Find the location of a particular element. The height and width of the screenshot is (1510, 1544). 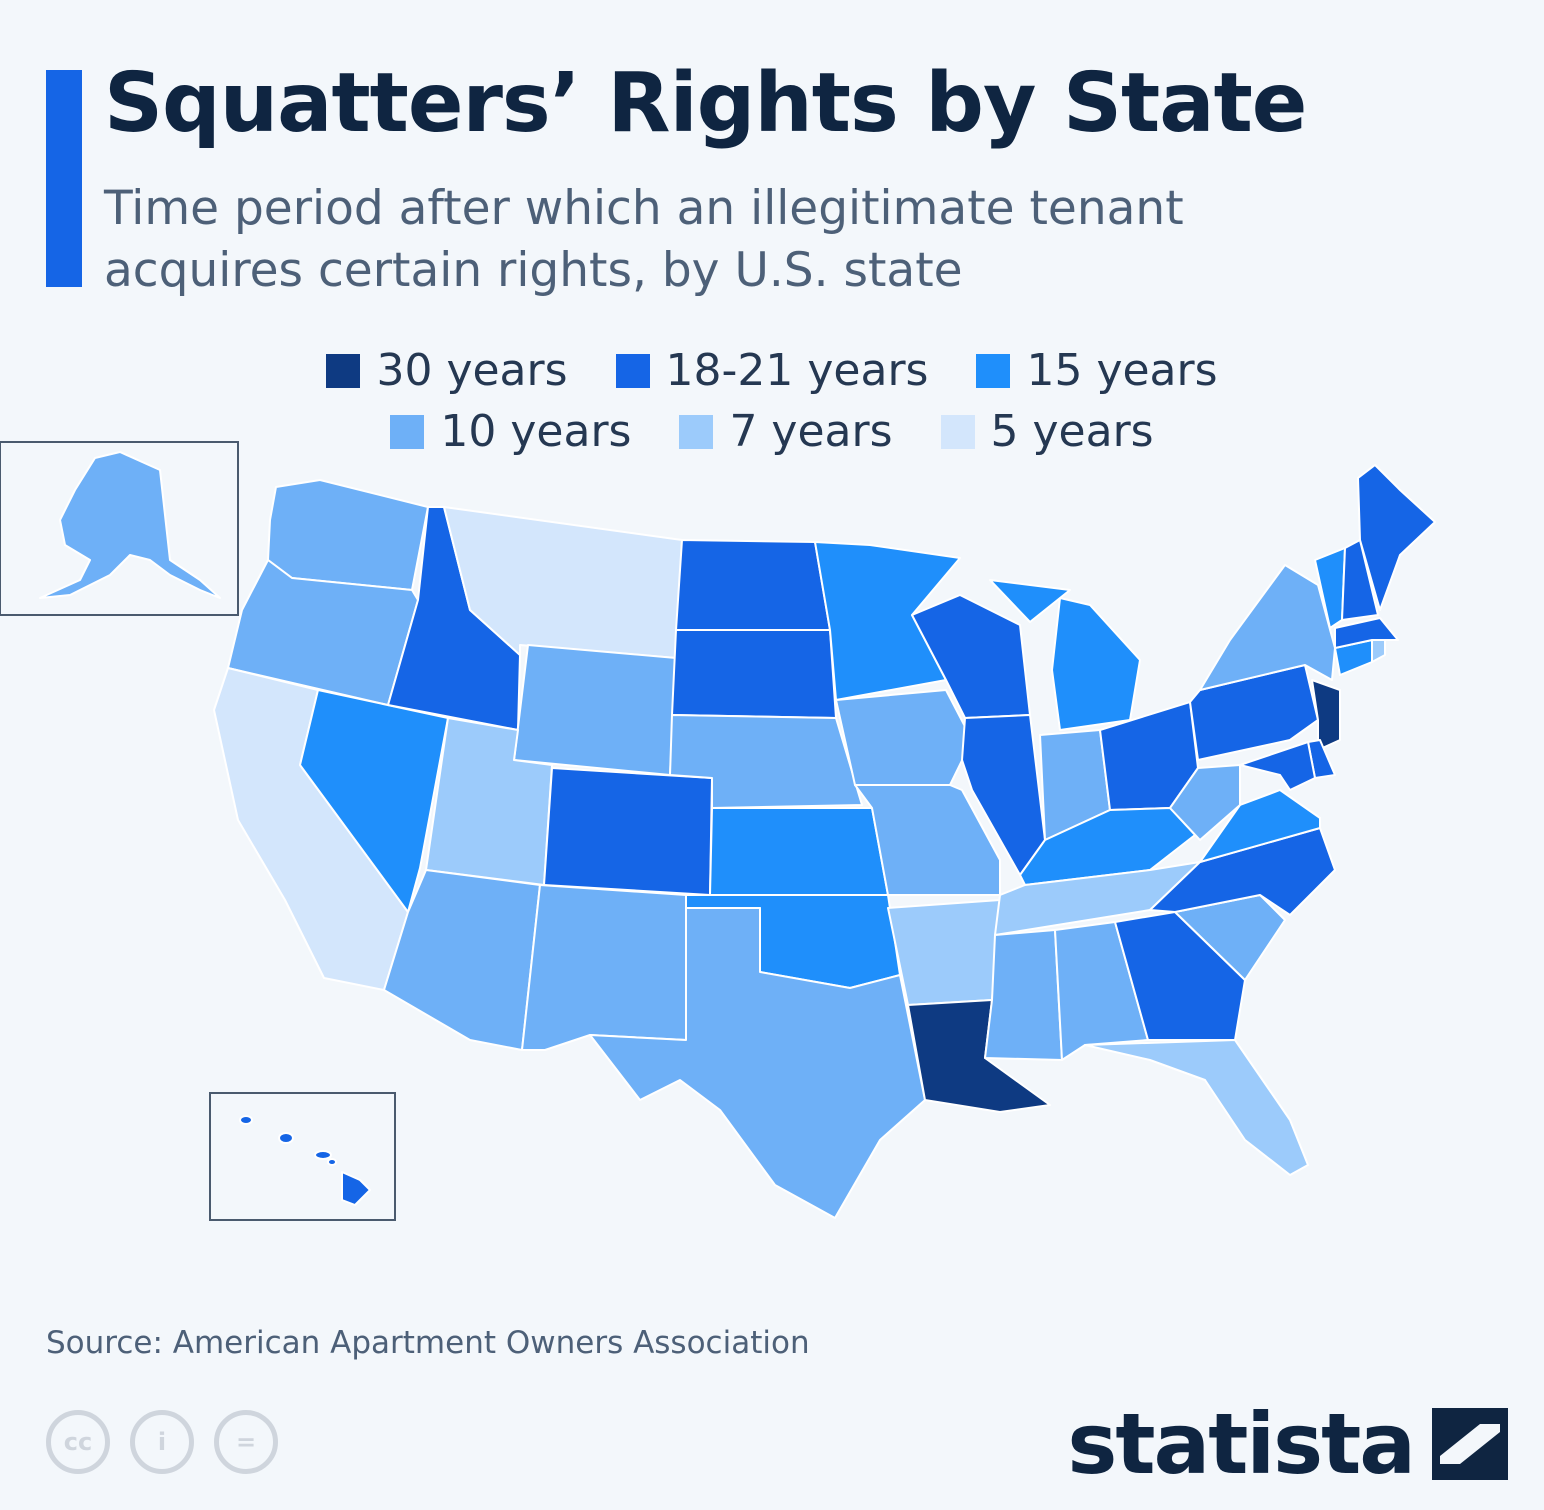

no-derivatives-icon: = is located at coordinates (246, 1442).